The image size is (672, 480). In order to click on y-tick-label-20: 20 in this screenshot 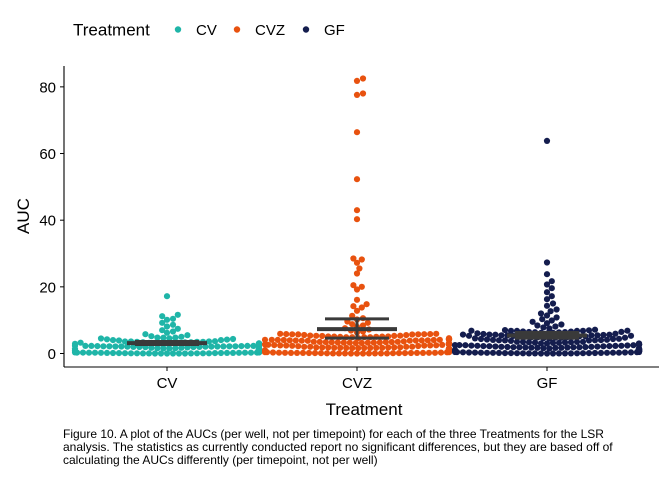, I will do `click(47, 287)`.